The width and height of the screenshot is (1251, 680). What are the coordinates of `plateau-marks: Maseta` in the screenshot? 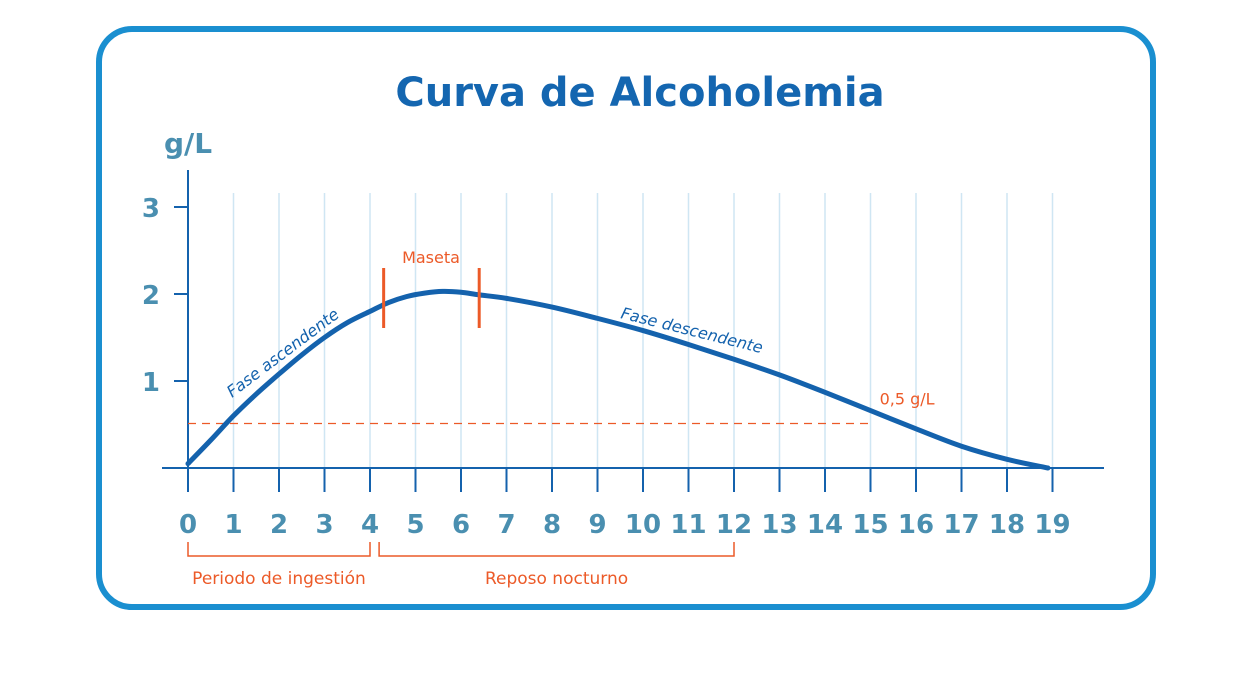 It's located at (431, 288).